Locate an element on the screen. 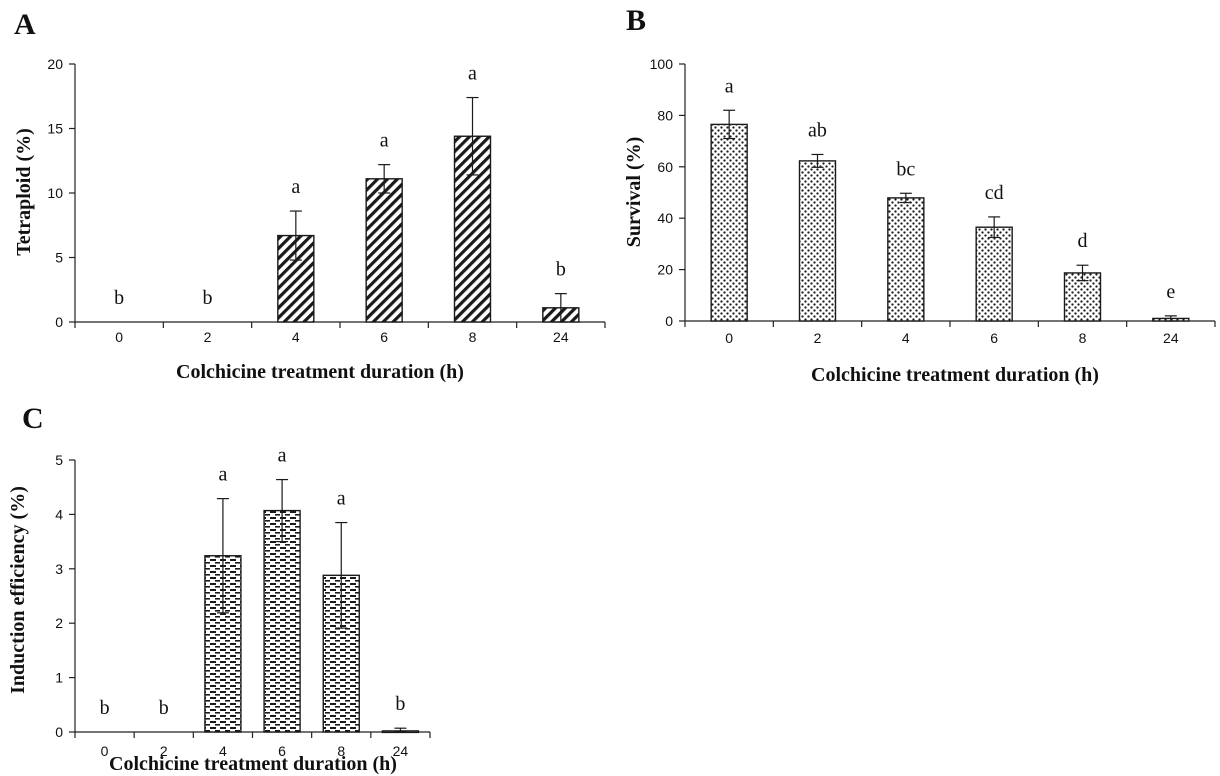  y-axis-title-c: Induction efficiency (%) is located at coordinates (18, 590).